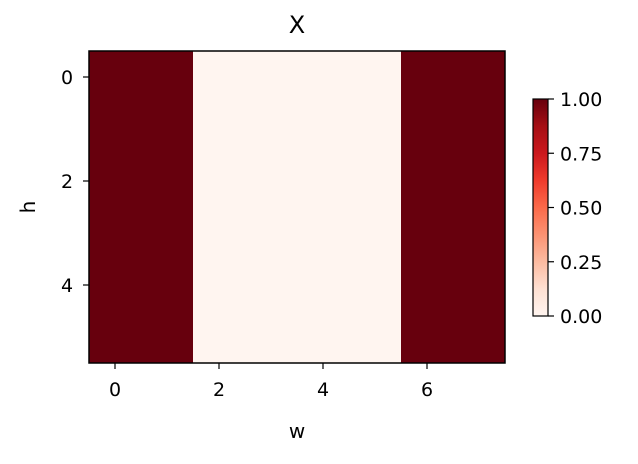 The image size is (638, 464). What do you see at coordinates (581, 317) in the screenshot?
I see `colorbar-tick-label: 0.00` at bounding box center [581, 317].